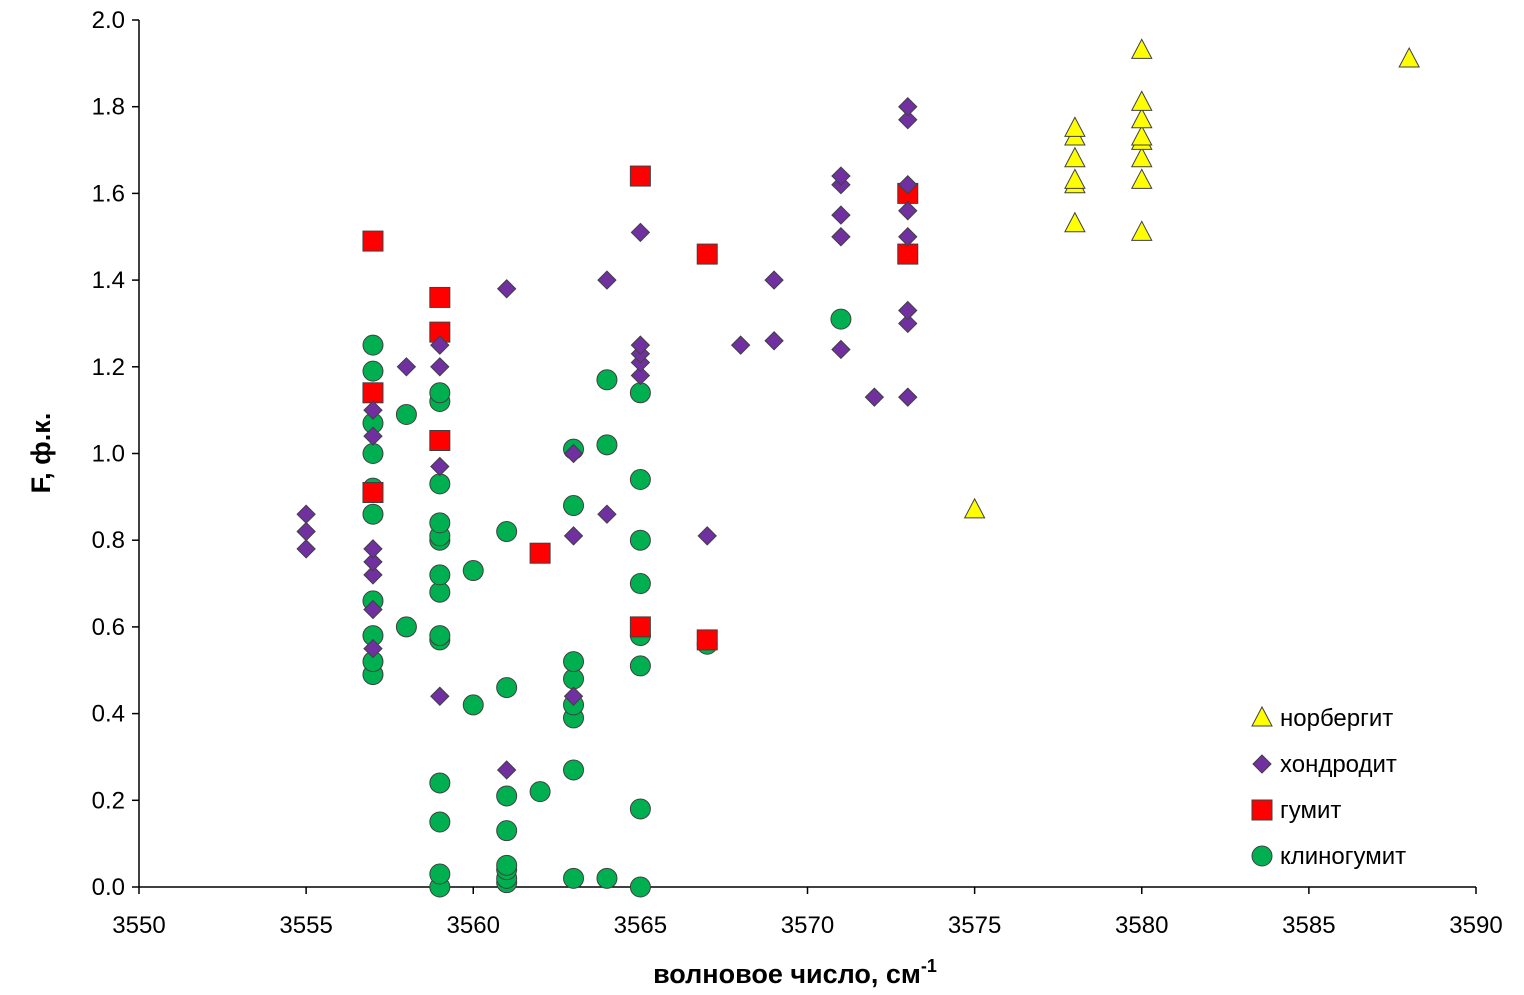  I want to click on y-tick-label: 1.6, so click(108, 193).